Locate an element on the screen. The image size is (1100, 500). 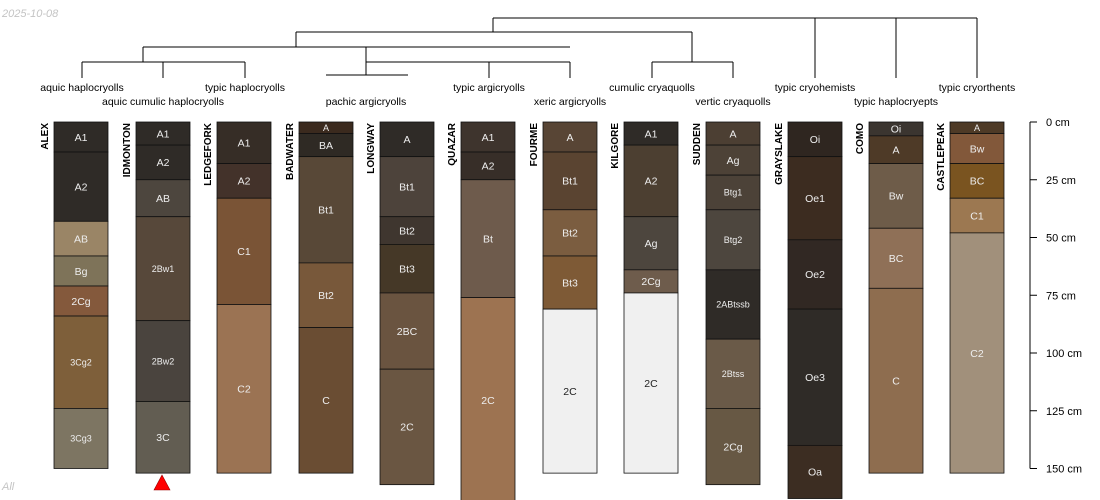
profile-name: BADWATER is located at coordinates (290, 151).